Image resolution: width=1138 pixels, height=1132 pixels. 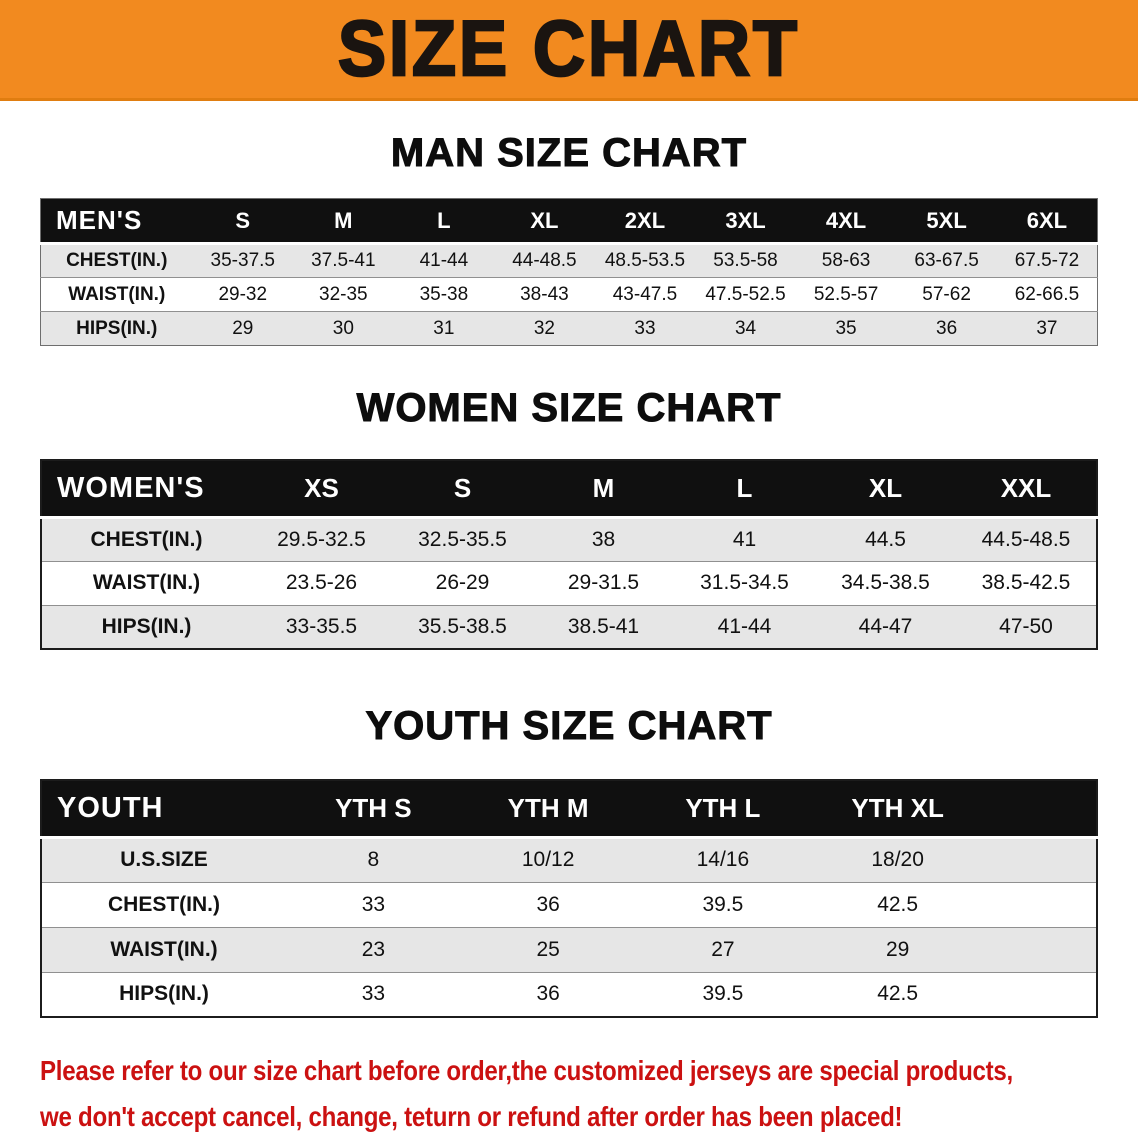 I want to click on size-table-row: HIPS(IN.) 33 36 39.5 42.5, so click(x=569, y=994).